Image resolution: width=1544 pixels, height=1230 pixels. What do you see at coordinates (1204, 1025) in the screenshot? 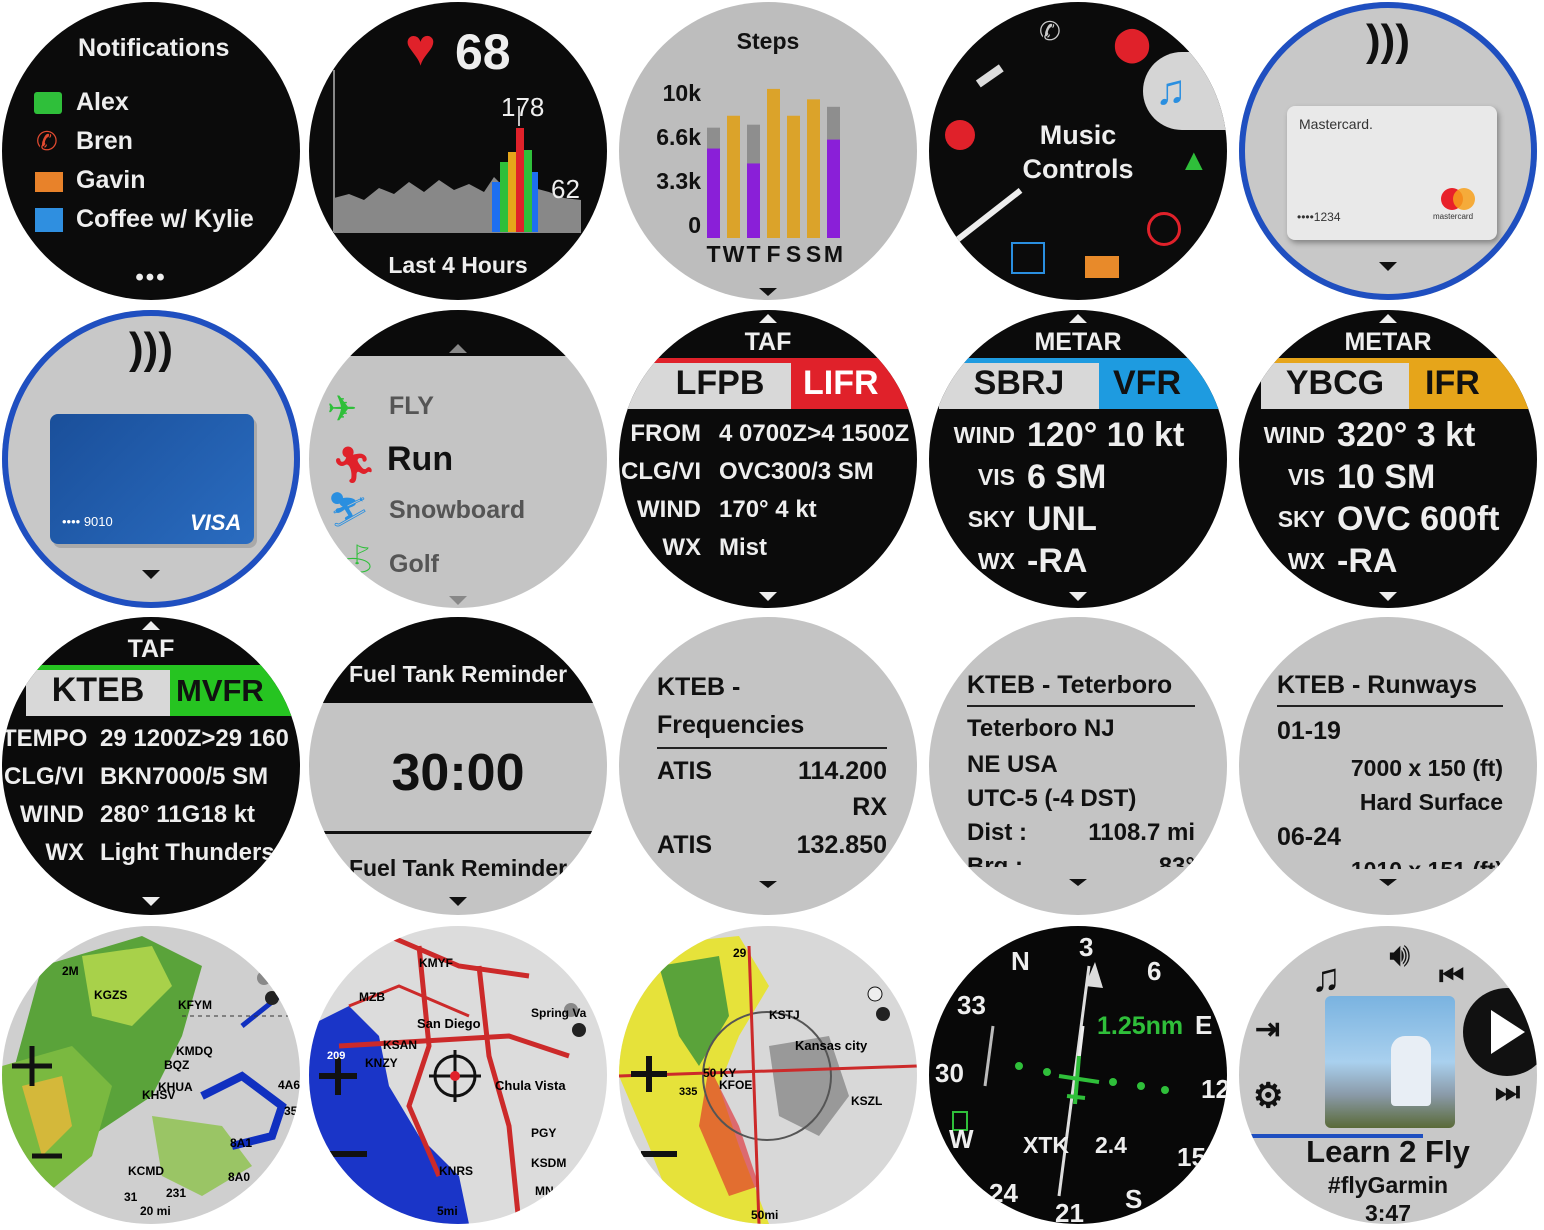
I see `card-label: E` at bounding box center [1204, 1025].